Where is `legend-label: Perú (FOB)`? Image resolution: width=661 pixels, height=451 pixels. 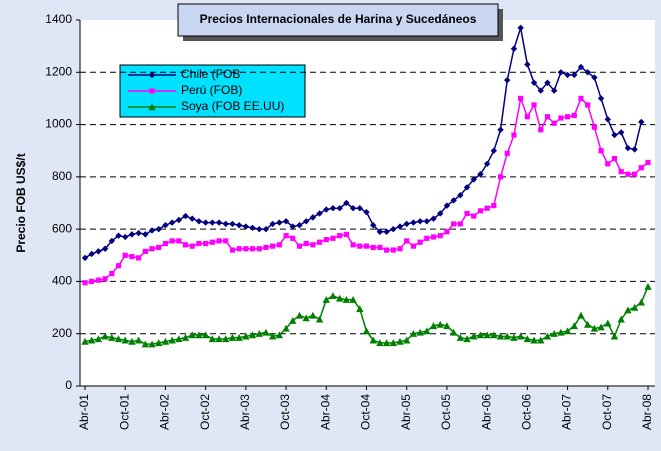
legend-label: Perú (FOB) is located at coordinates (211, 90).